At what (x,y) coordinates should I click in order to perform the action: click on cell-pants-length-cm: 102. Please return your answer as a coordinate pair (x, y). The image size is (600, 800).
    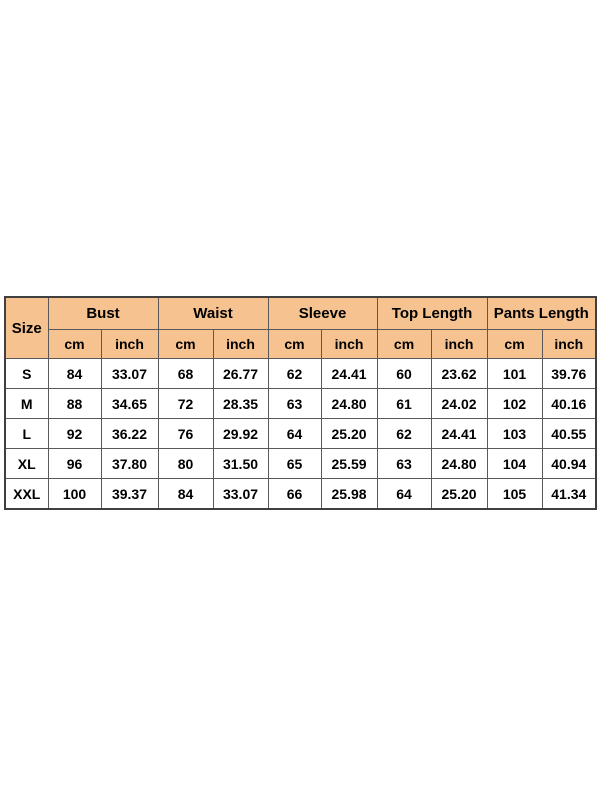
    Looking at the image, I should click on (514, 403).